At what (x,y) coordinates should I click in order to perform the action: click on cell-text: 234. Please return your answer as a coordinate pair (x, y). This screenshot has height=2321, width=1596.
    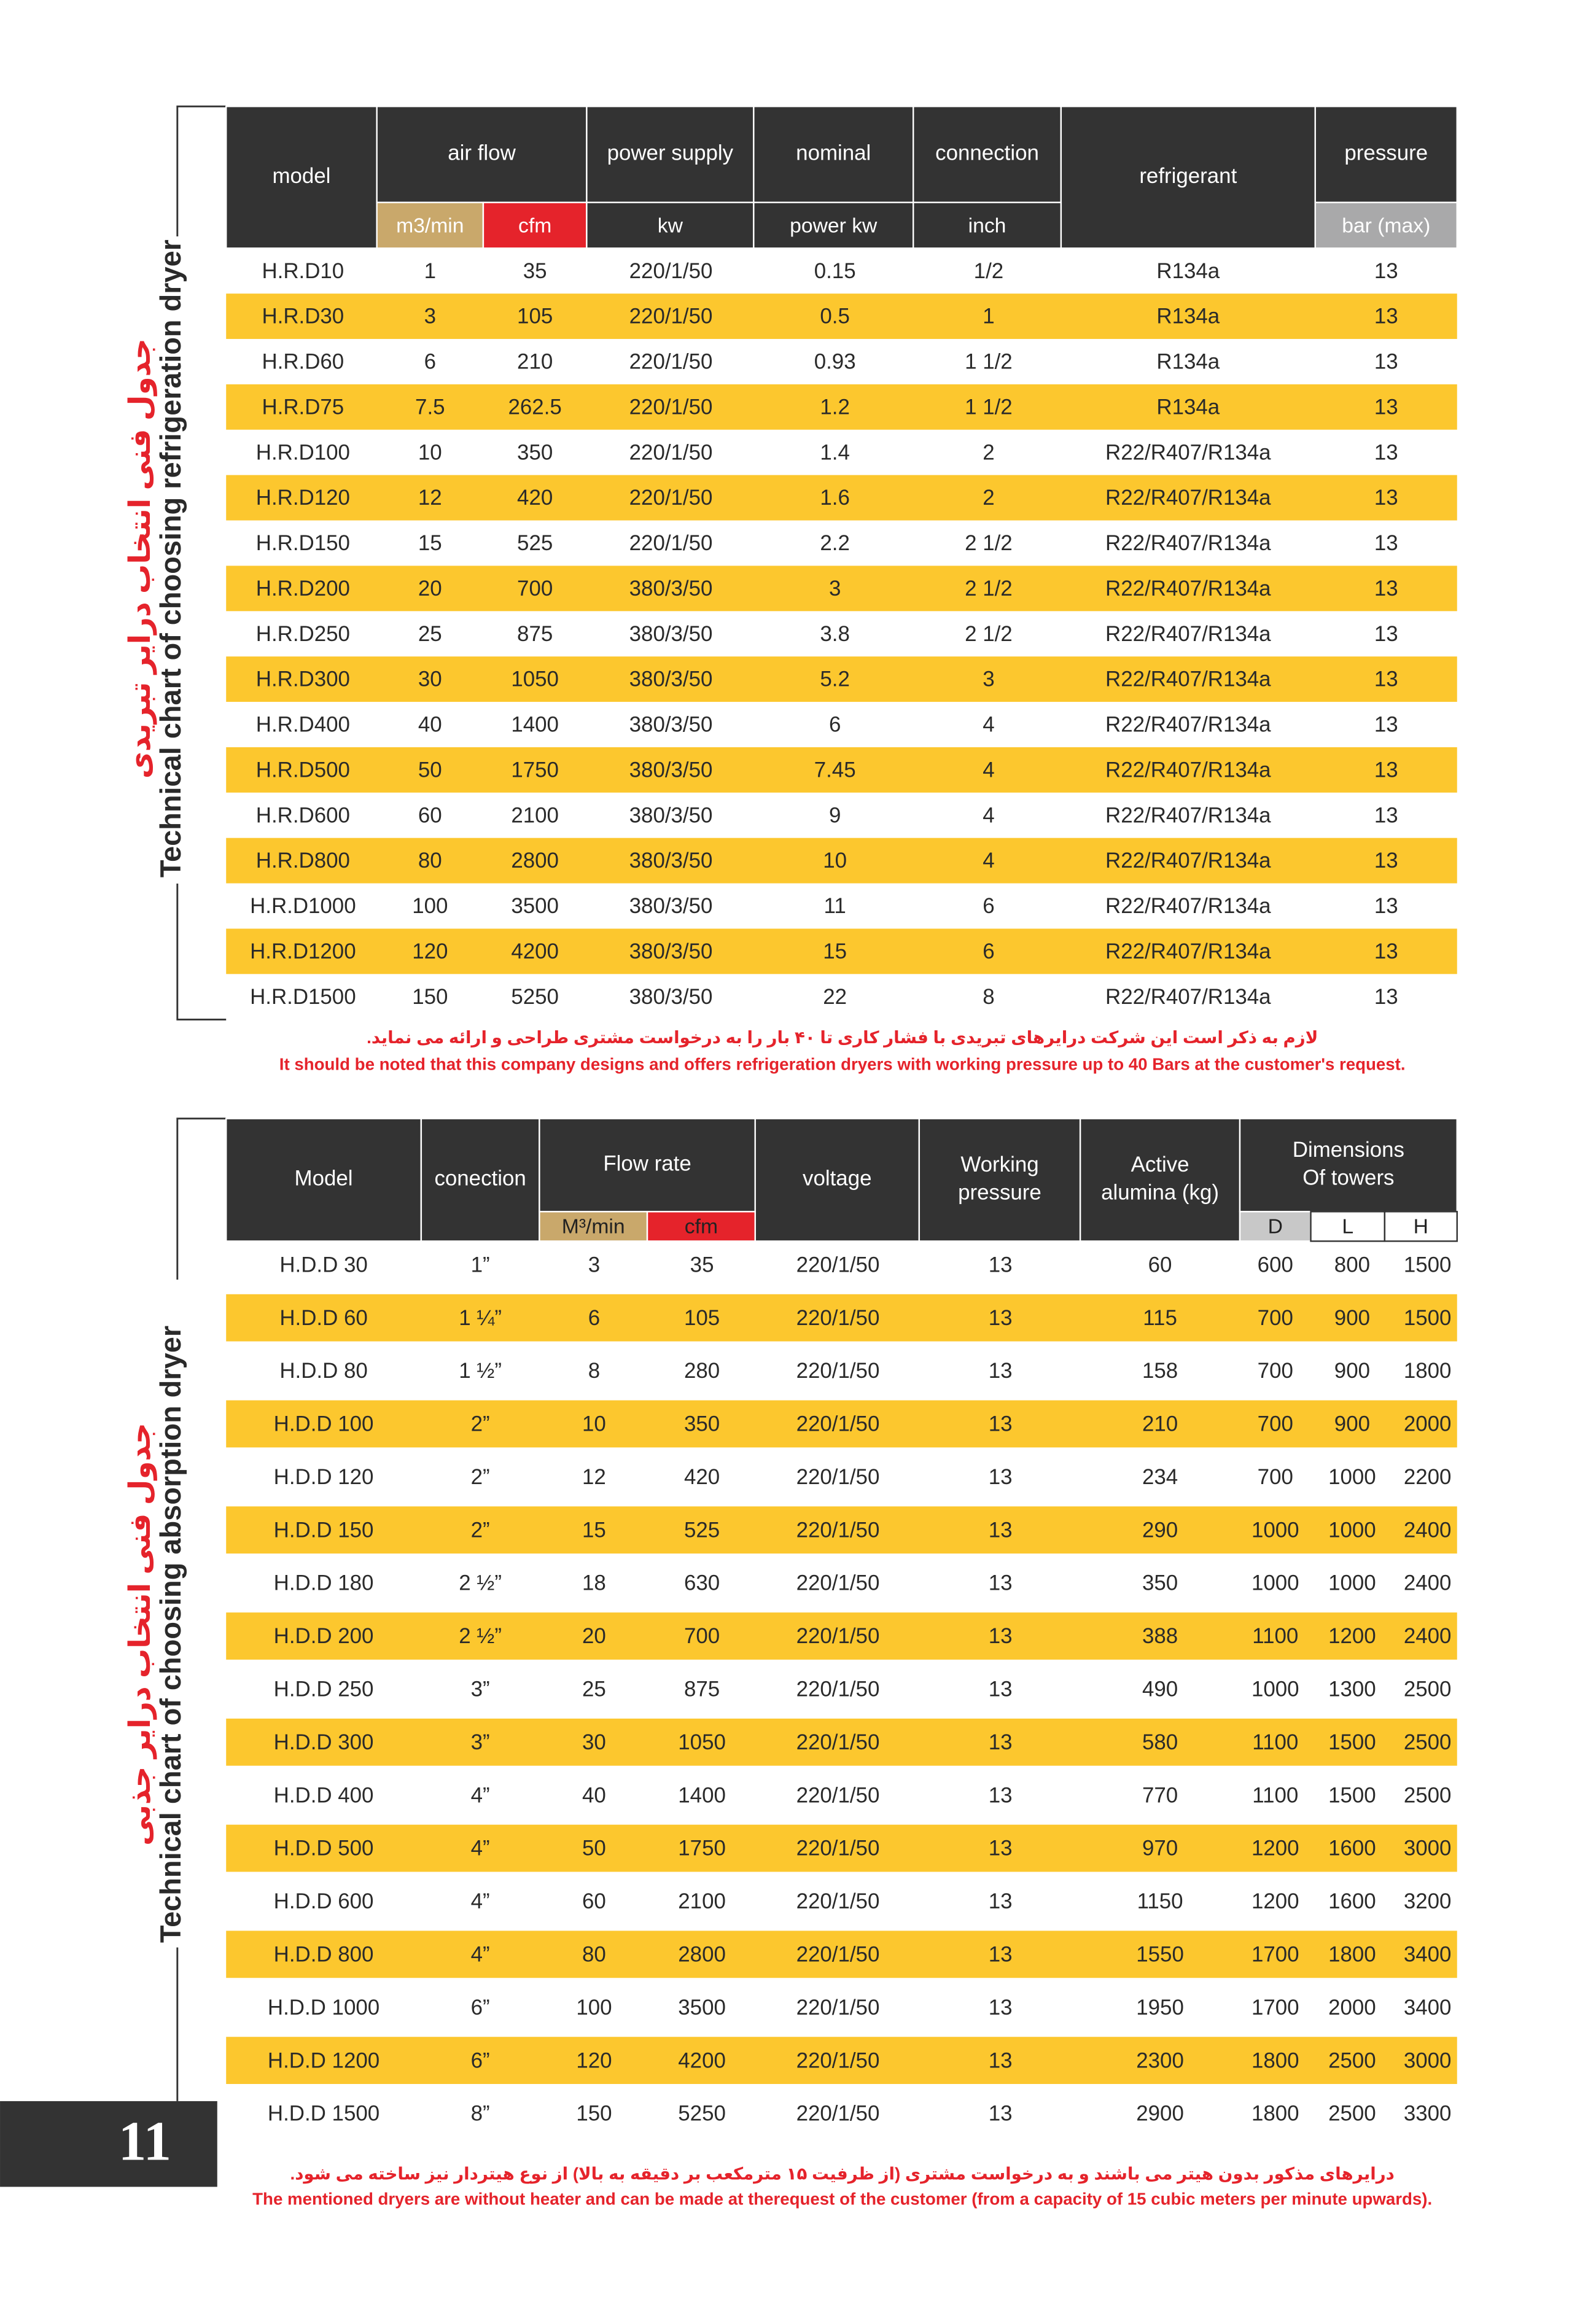
    Looking at the image, I should click on (1160, 1477).